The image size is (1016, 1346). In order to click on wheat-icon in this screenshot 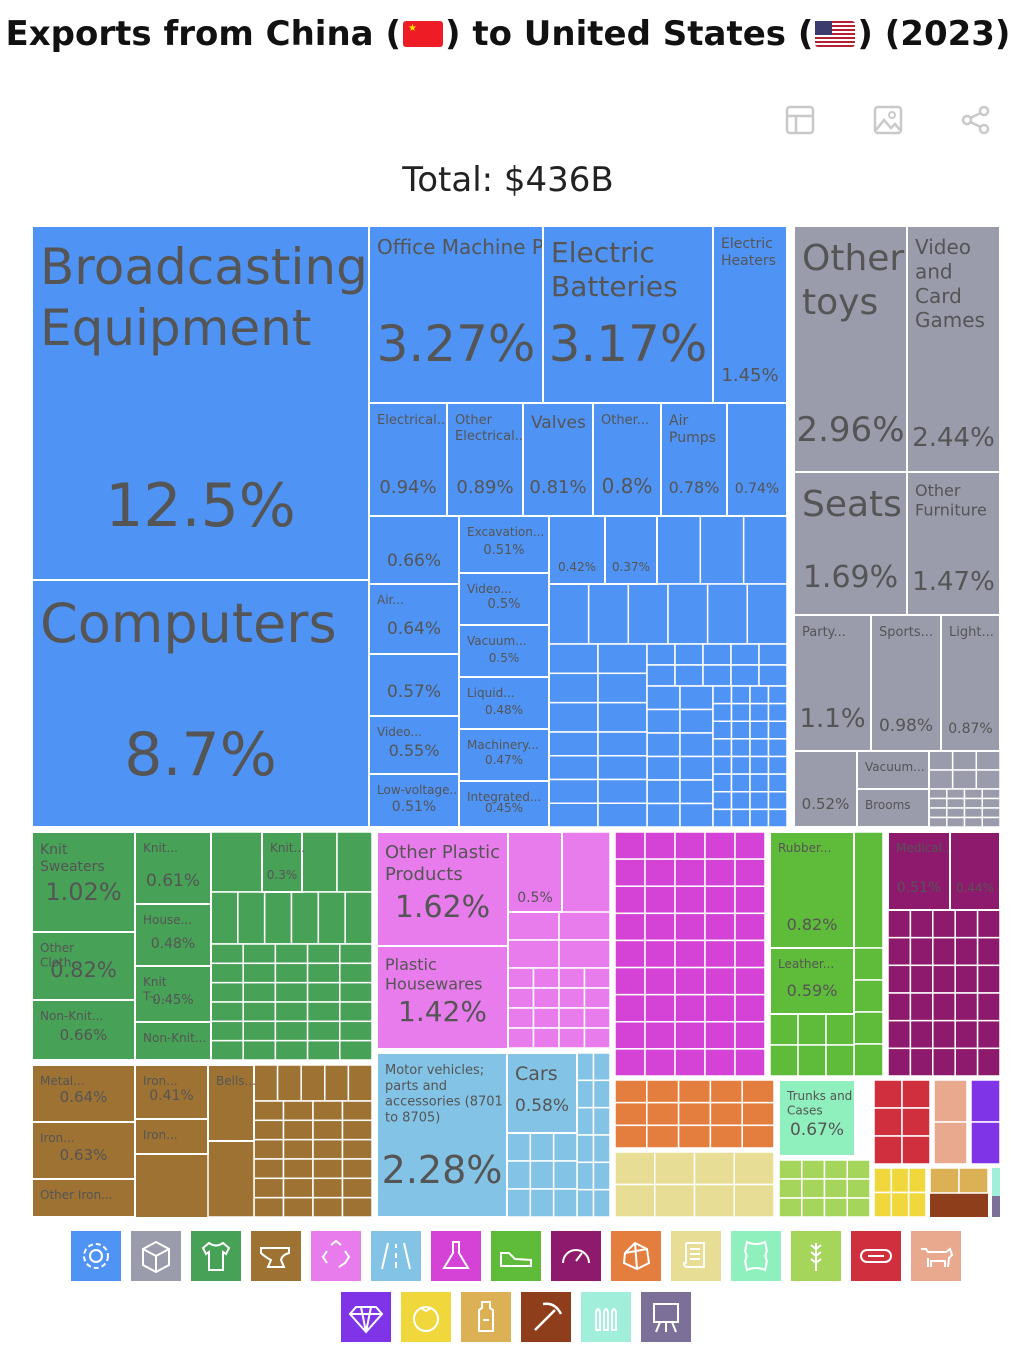, I will do `click(816, 1256)`.